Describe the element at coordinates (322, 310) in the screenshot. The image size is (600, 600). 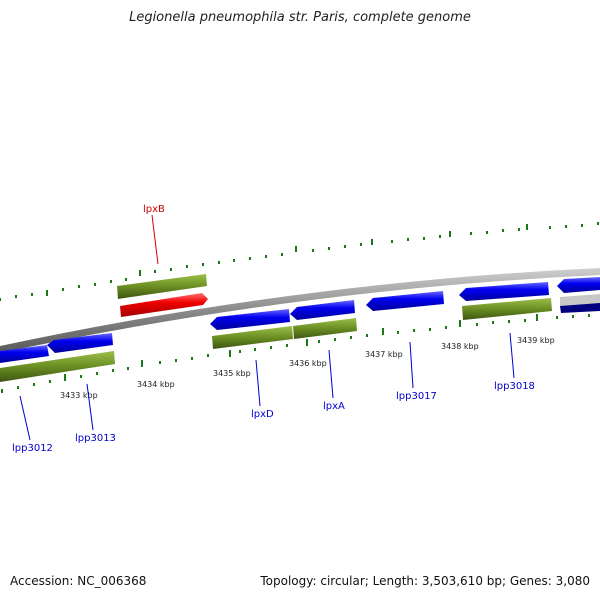
I see `gene-arrow-lpxa` at that location.